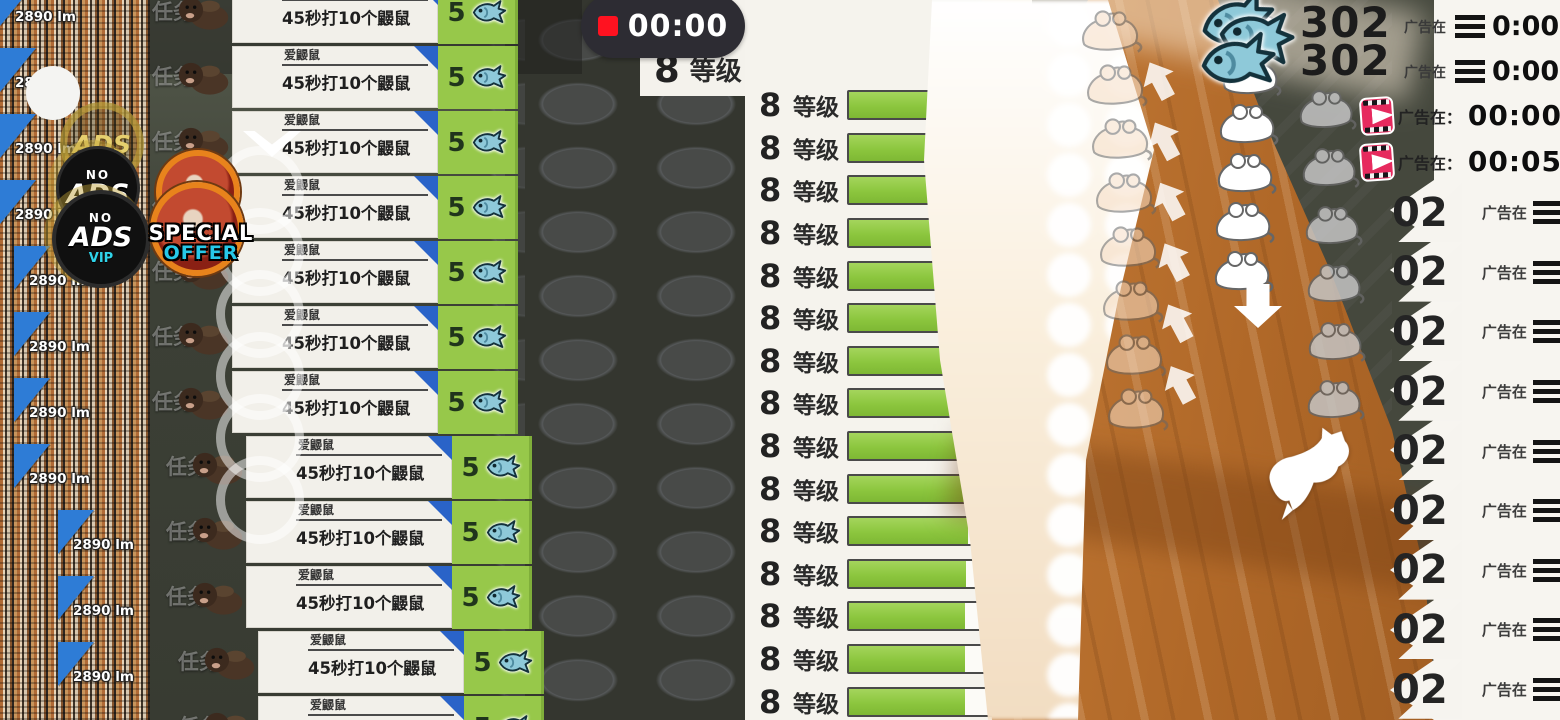  What do you see at coordinates (1425, 72) in the screenshot?
I see `ad-label: 广告在` at bounding box center [1425, 72].